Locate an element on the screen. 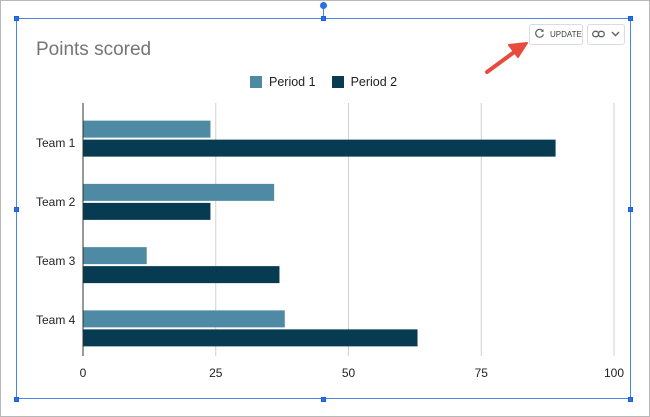 This screenshot has height=417, width=650. category-label-team-3: Team 3 is located at coordinates (56, 261).